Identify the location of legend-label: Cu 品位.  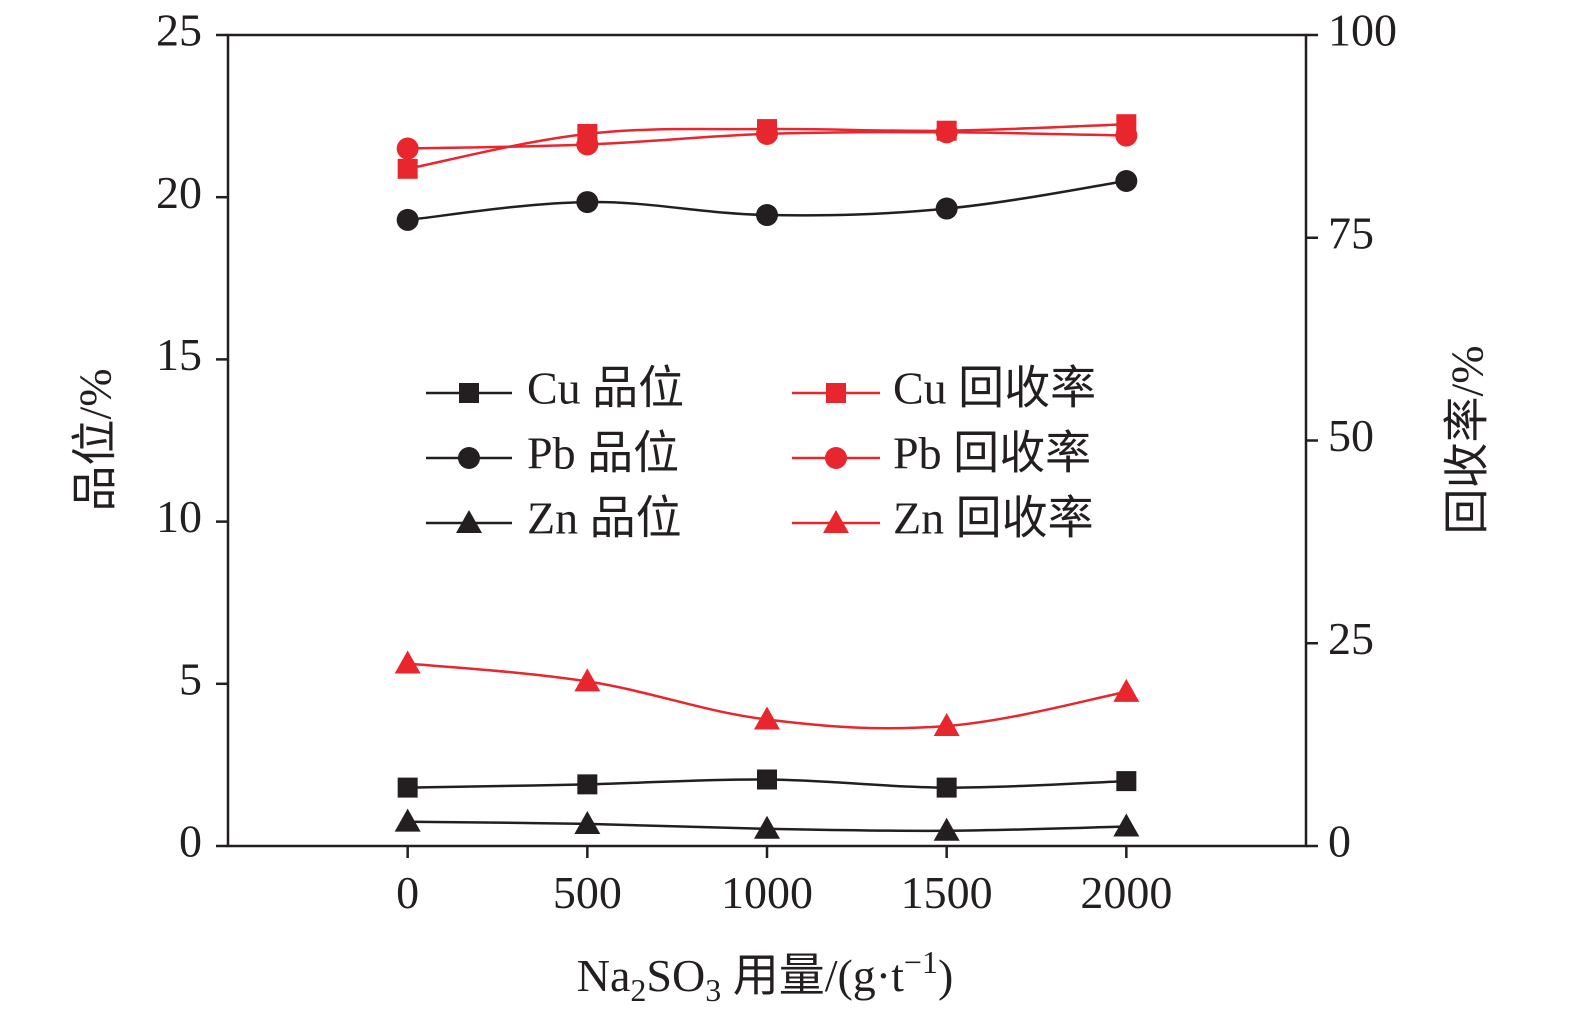
(605, 388).